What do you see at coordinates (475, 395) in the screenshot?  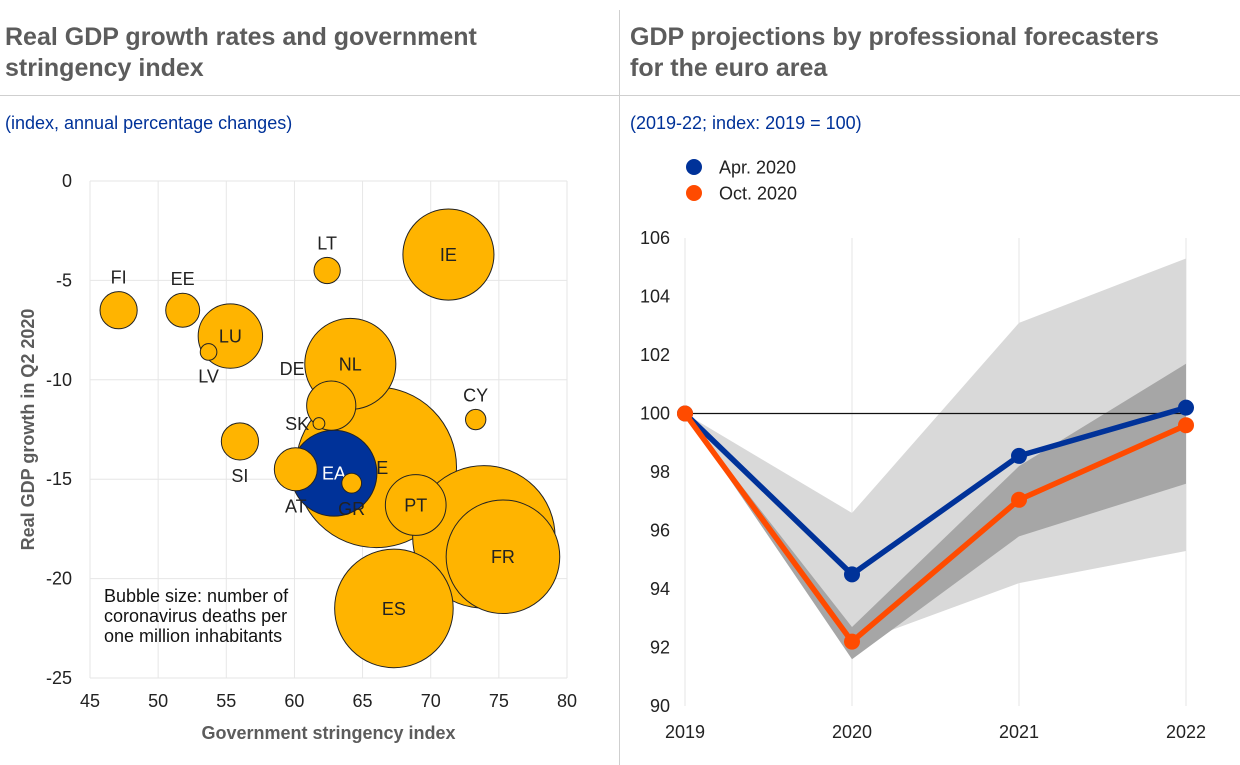 I see `bubble-label-cy: CY` at bounding box center [475, 395].